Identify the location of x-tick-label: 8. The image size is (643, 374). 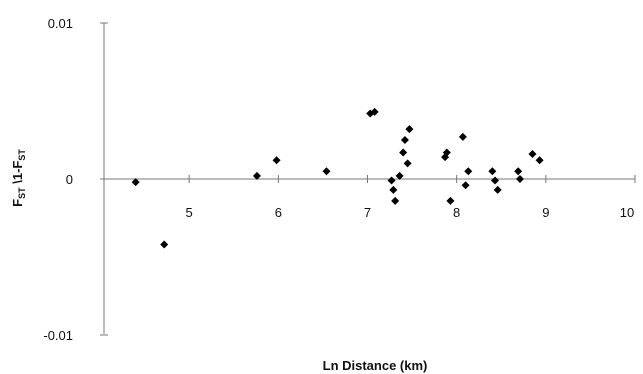
(456, 212).